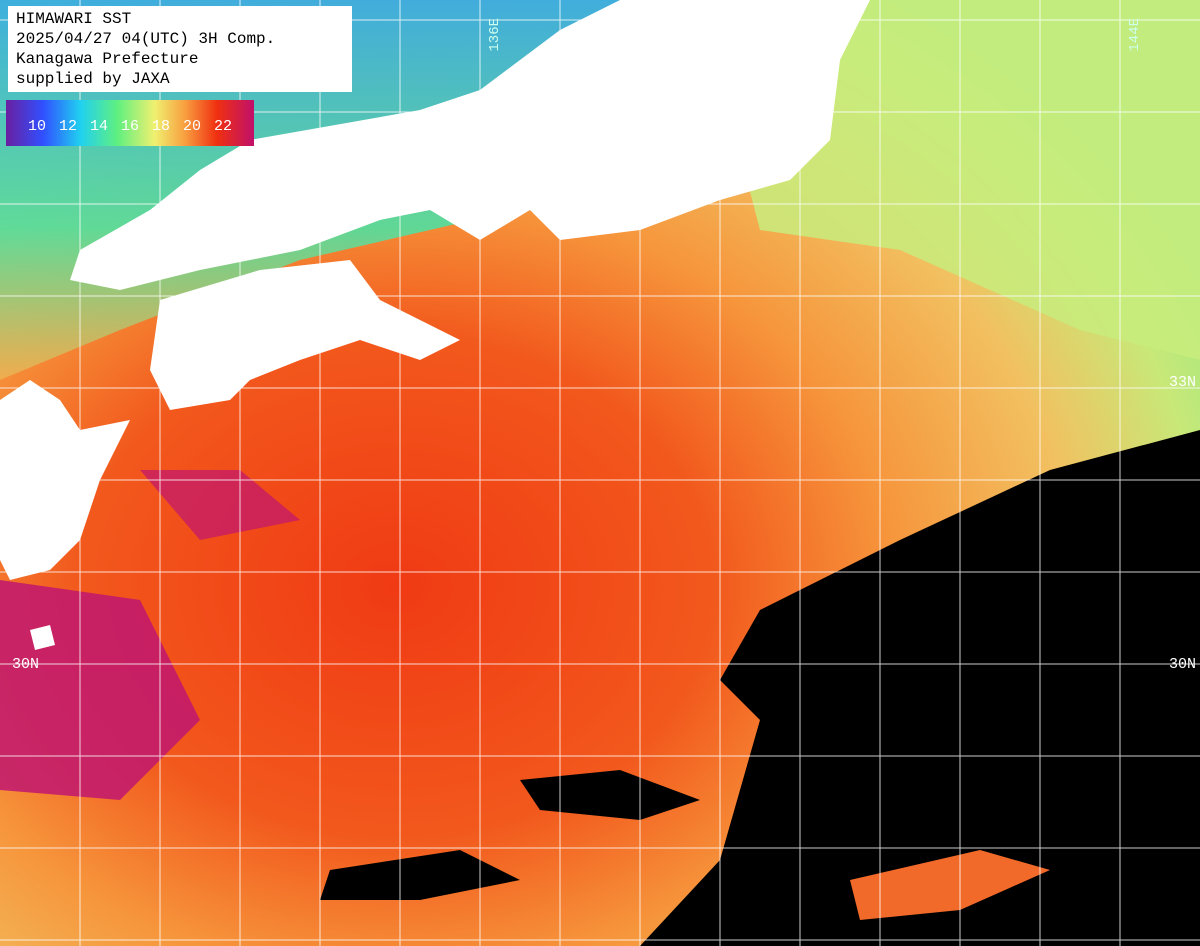  Describe the element at coordinates (93, 79) in the screenshot. I see `header-line: supplied by JAXA` at that location.